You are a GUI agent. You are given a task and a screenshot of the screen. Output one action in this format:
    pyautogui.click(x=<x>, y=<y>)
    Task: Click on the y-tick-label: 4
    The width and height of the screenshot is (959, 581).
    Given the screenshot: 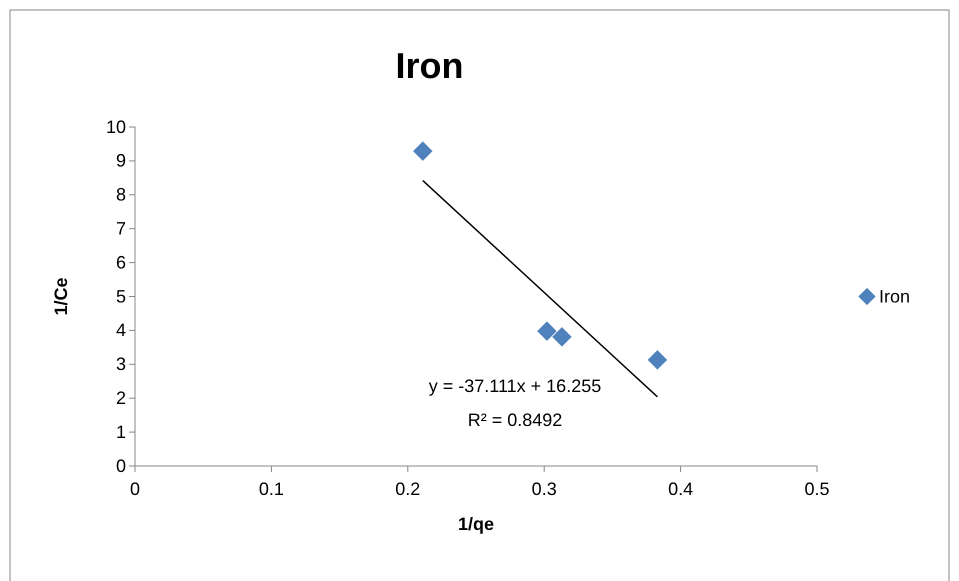 What is the action you would take?
    pyautogui.click(x=121, y=330)
    